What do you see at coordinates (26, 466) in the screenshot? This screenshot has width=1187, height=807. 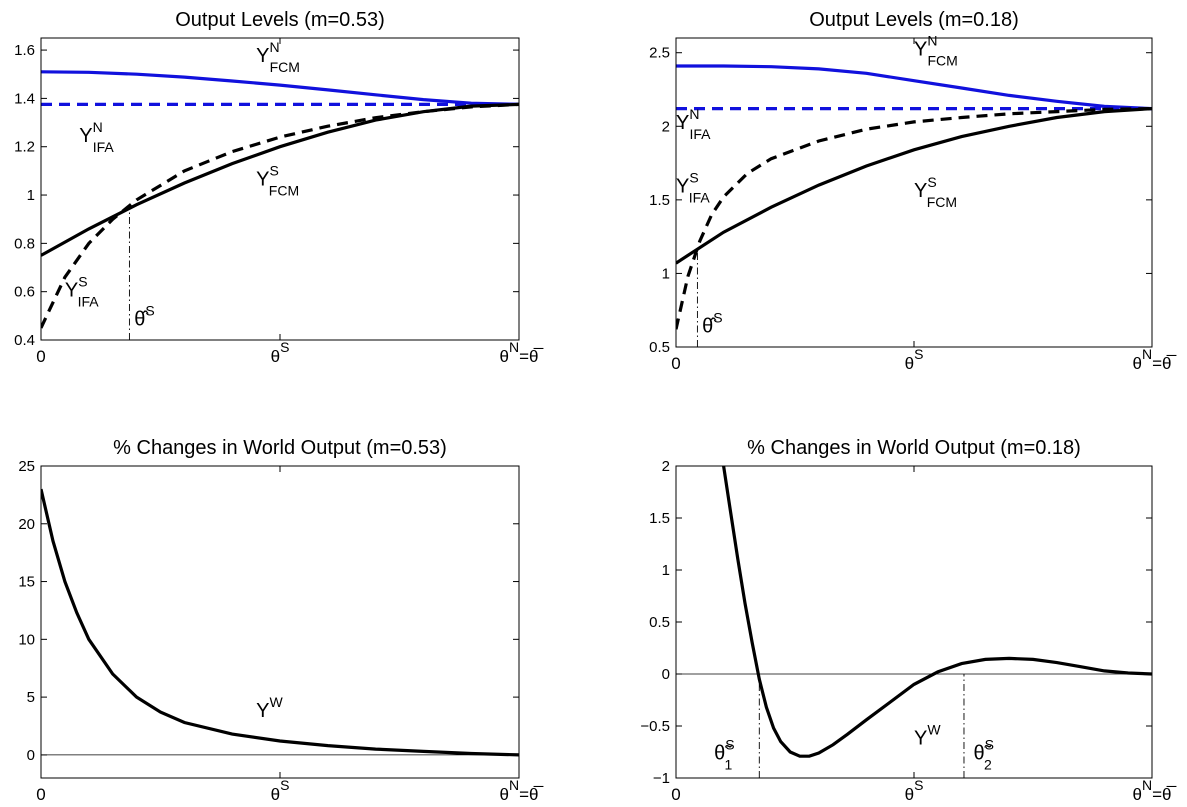 I see `y-tick-label: 25` at bounding box center [26, 466].